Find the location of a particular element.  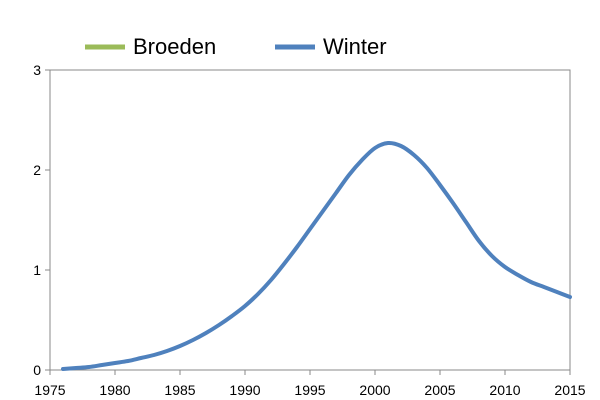

y-tick-label: 0 is located at coordinates (37, 370).